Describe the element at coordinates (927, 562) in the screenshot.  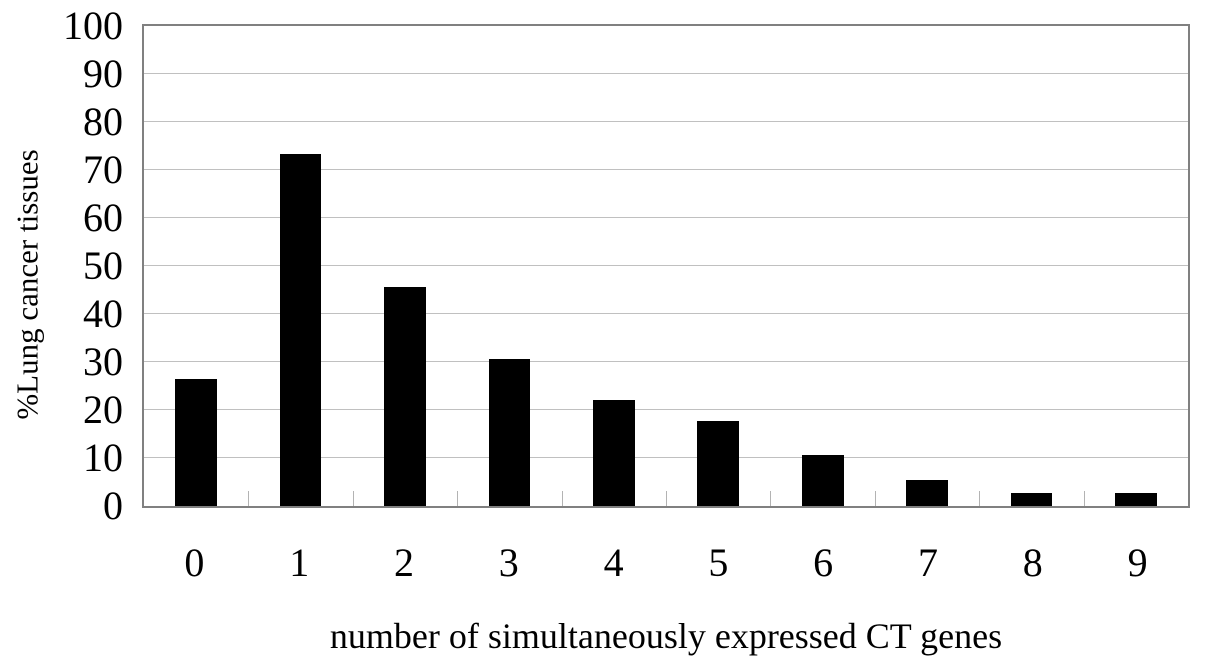
I see `x-tick-label: 7` at that location.